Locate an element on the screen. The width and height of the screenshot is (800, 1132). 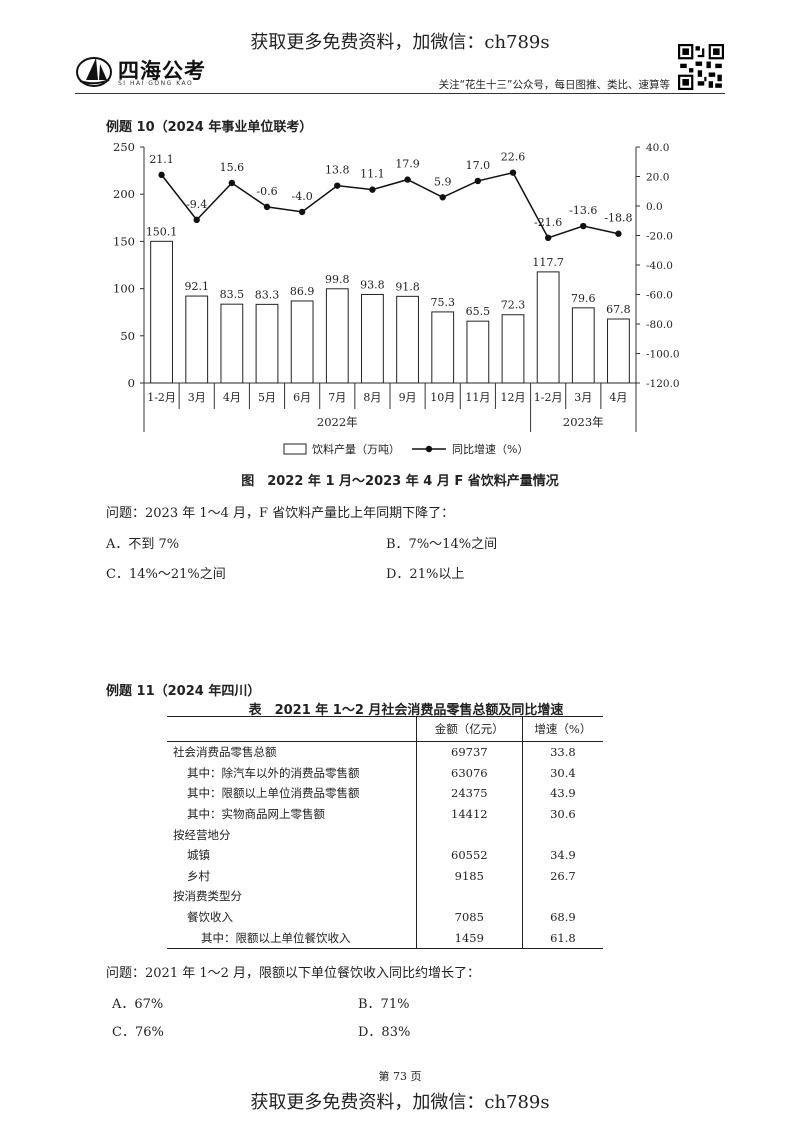
category-label: 11月 is located at coordinates (477, 397).